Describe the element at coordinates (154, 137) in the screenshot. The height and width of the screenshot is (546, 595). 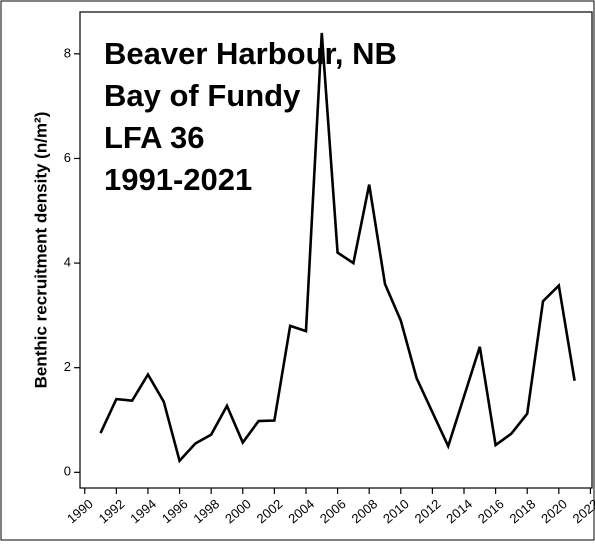
I see `annotation-line: LFA 36` at that location.